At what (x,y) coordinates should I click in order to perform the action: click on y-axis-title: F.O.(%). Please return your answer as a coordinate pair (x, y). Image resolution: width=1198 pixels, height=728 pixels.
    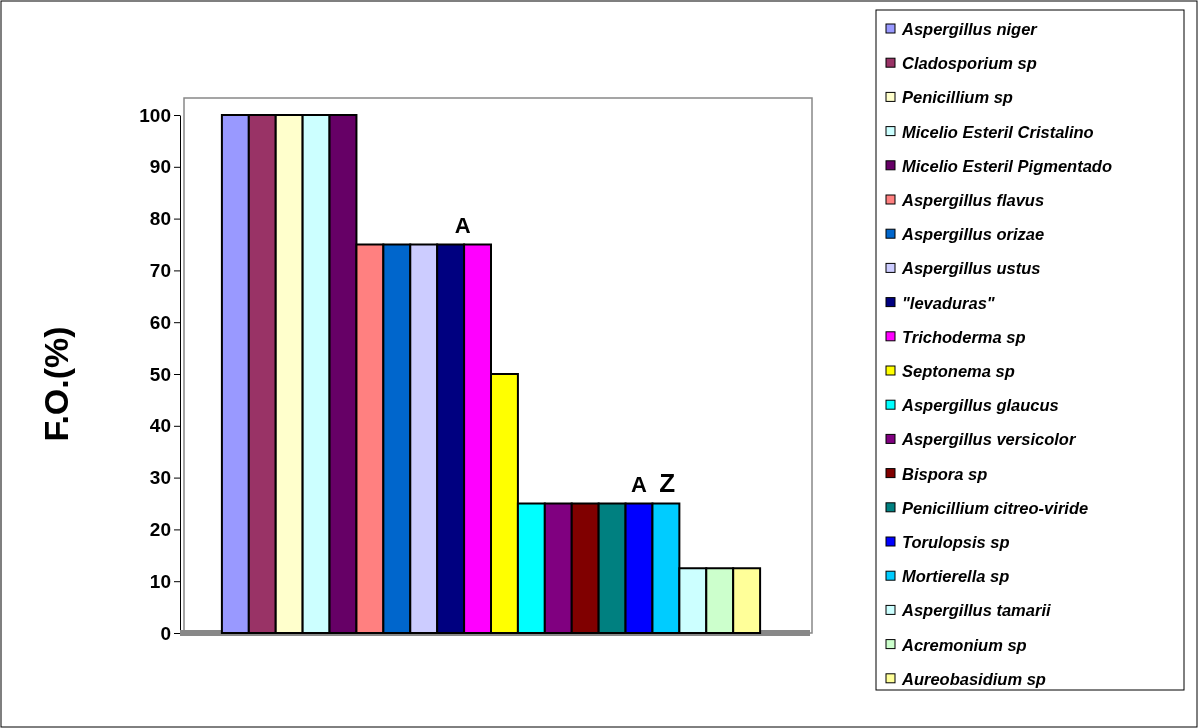
    Looking at the image, I should click on (56, 384).